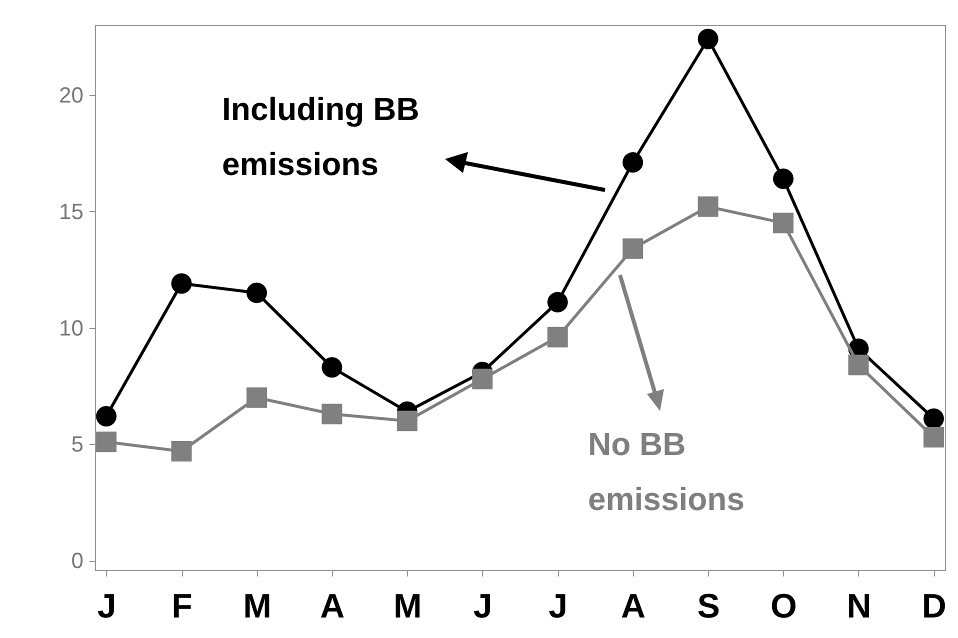 The height and width of the screenshot is (638, 958). Describe the element at coordinates (783, 607) in the screenshot. I see `x-tick-label: O` at that location.